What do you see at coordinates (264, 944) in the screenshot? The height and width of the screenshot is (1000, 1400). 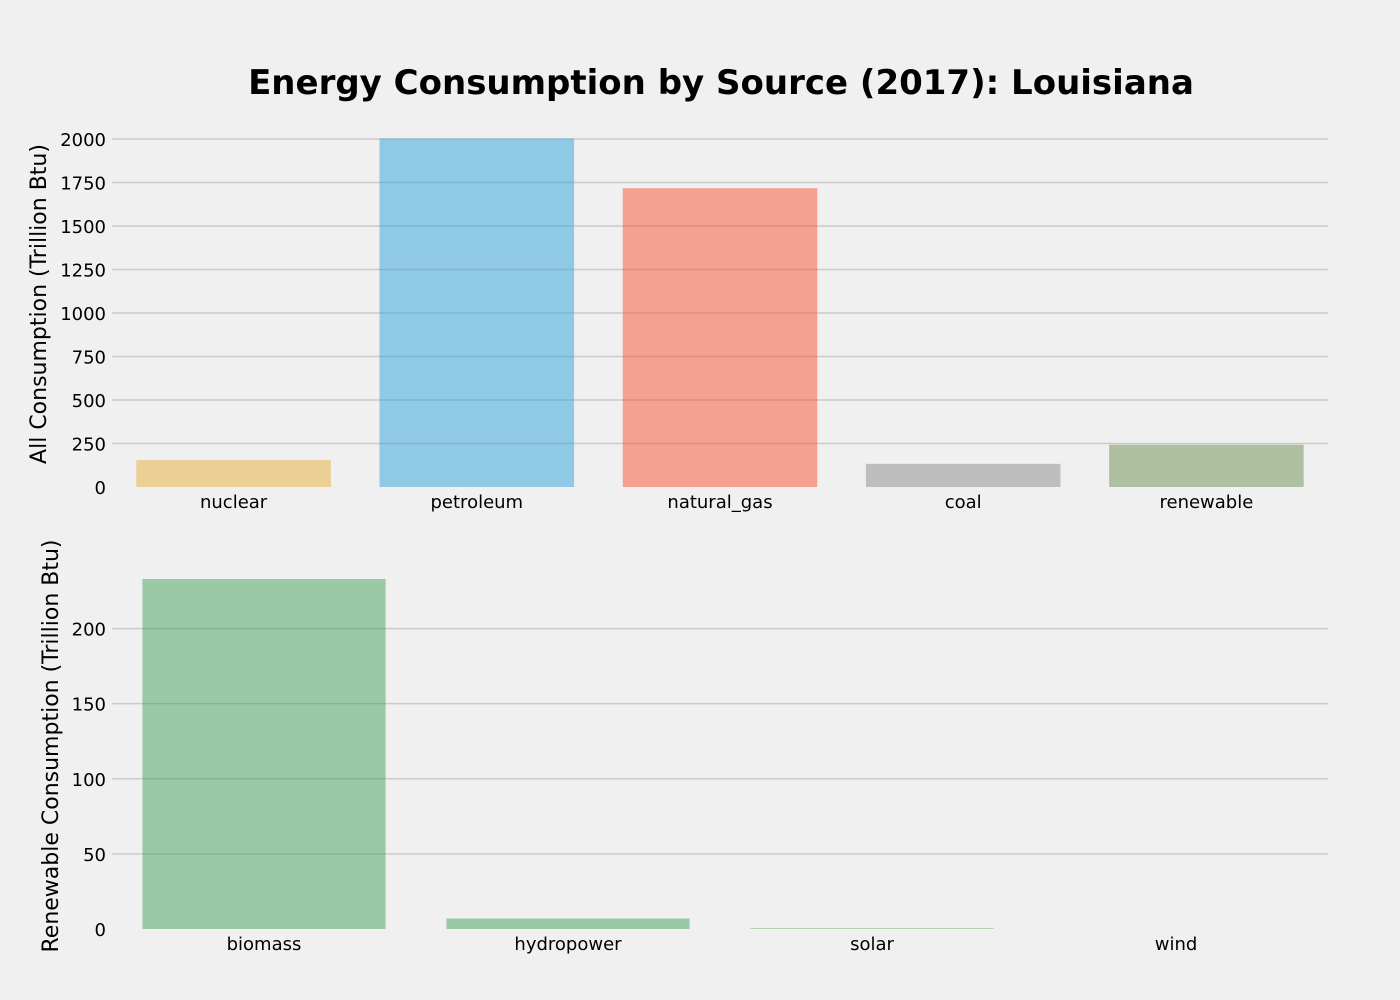 I see `x-tick-label: biomass` at bounding box center [264, 944].